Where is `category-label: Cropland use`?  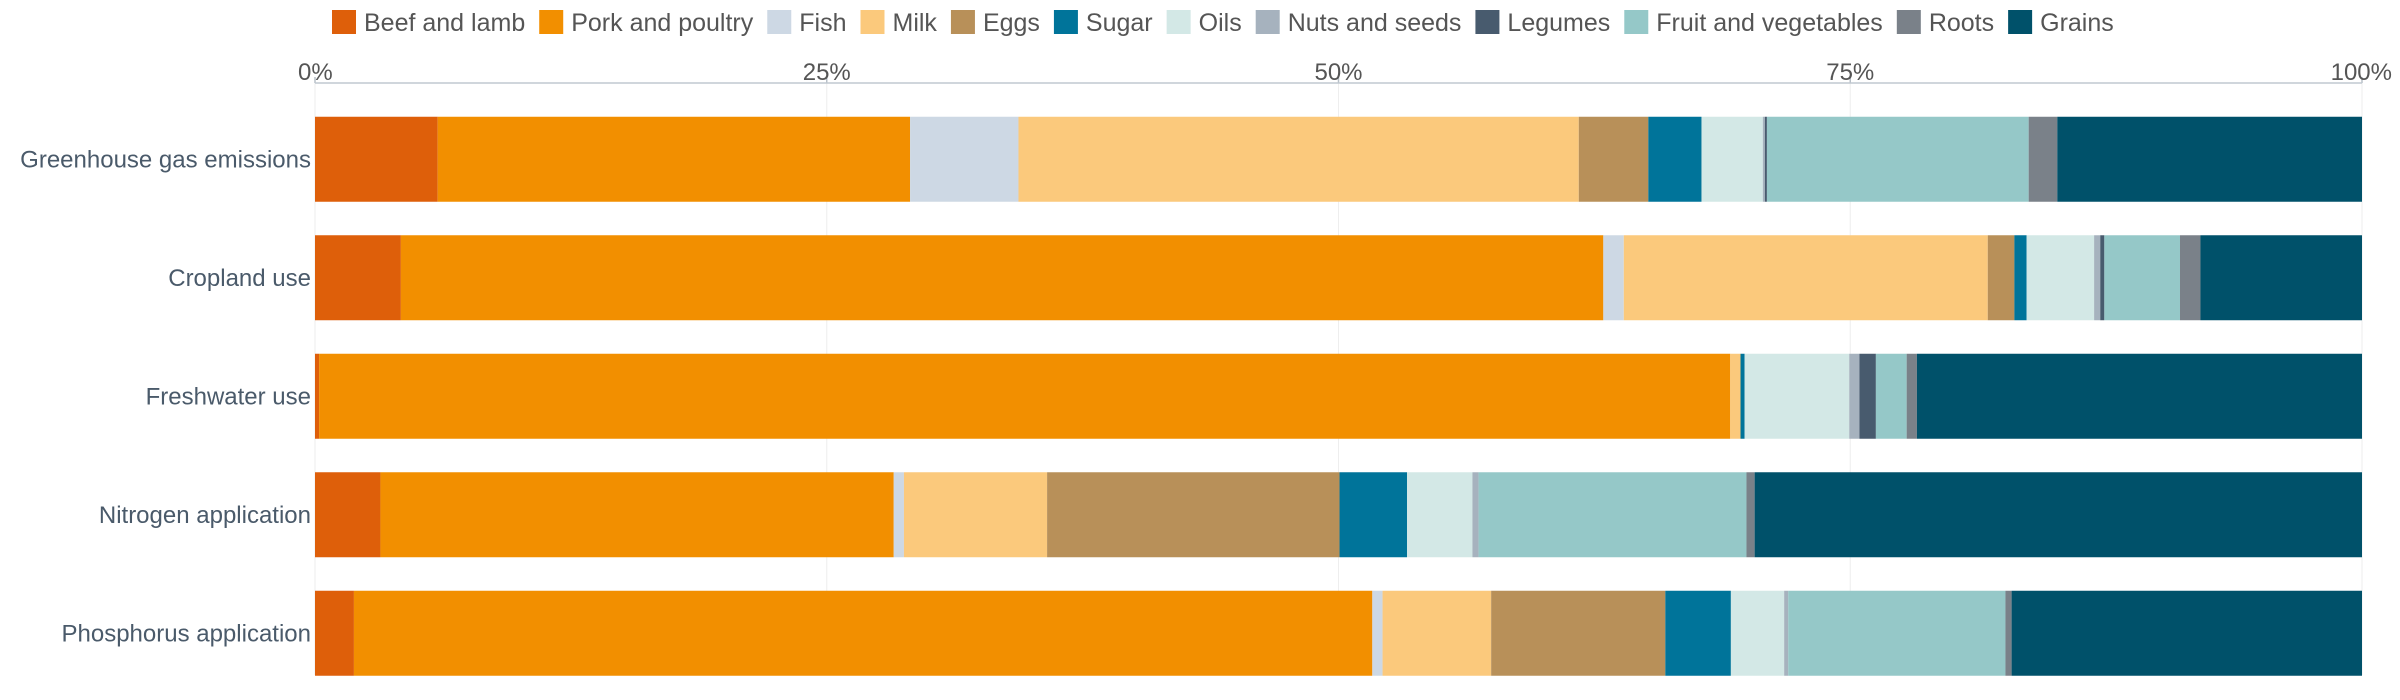
category-label: Cropland use is located at coordinates (239, 278).